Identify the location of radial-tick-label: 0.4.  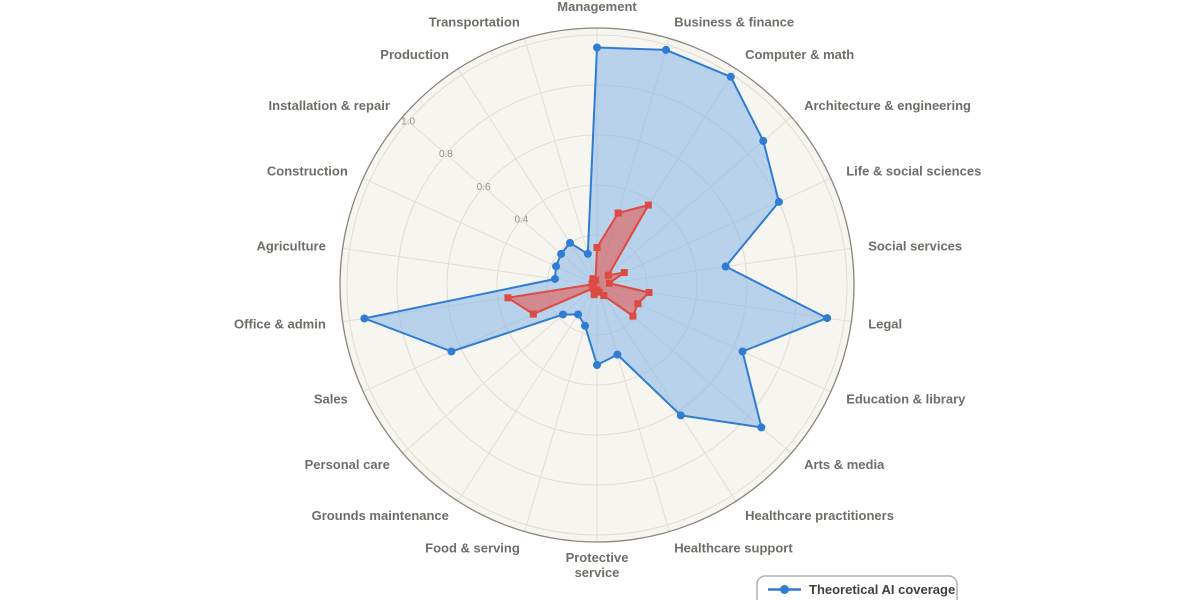
(521, 220).